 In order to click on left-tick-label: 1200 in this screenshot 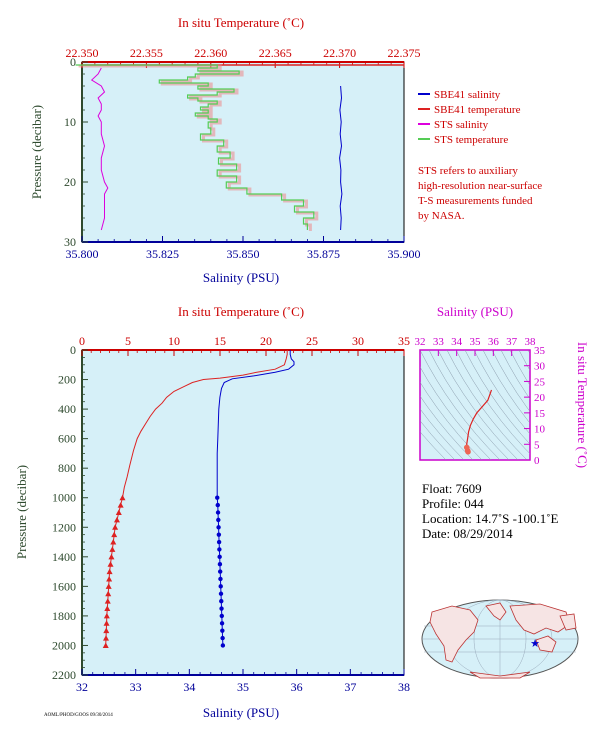, I will do `click(64, 527)`.